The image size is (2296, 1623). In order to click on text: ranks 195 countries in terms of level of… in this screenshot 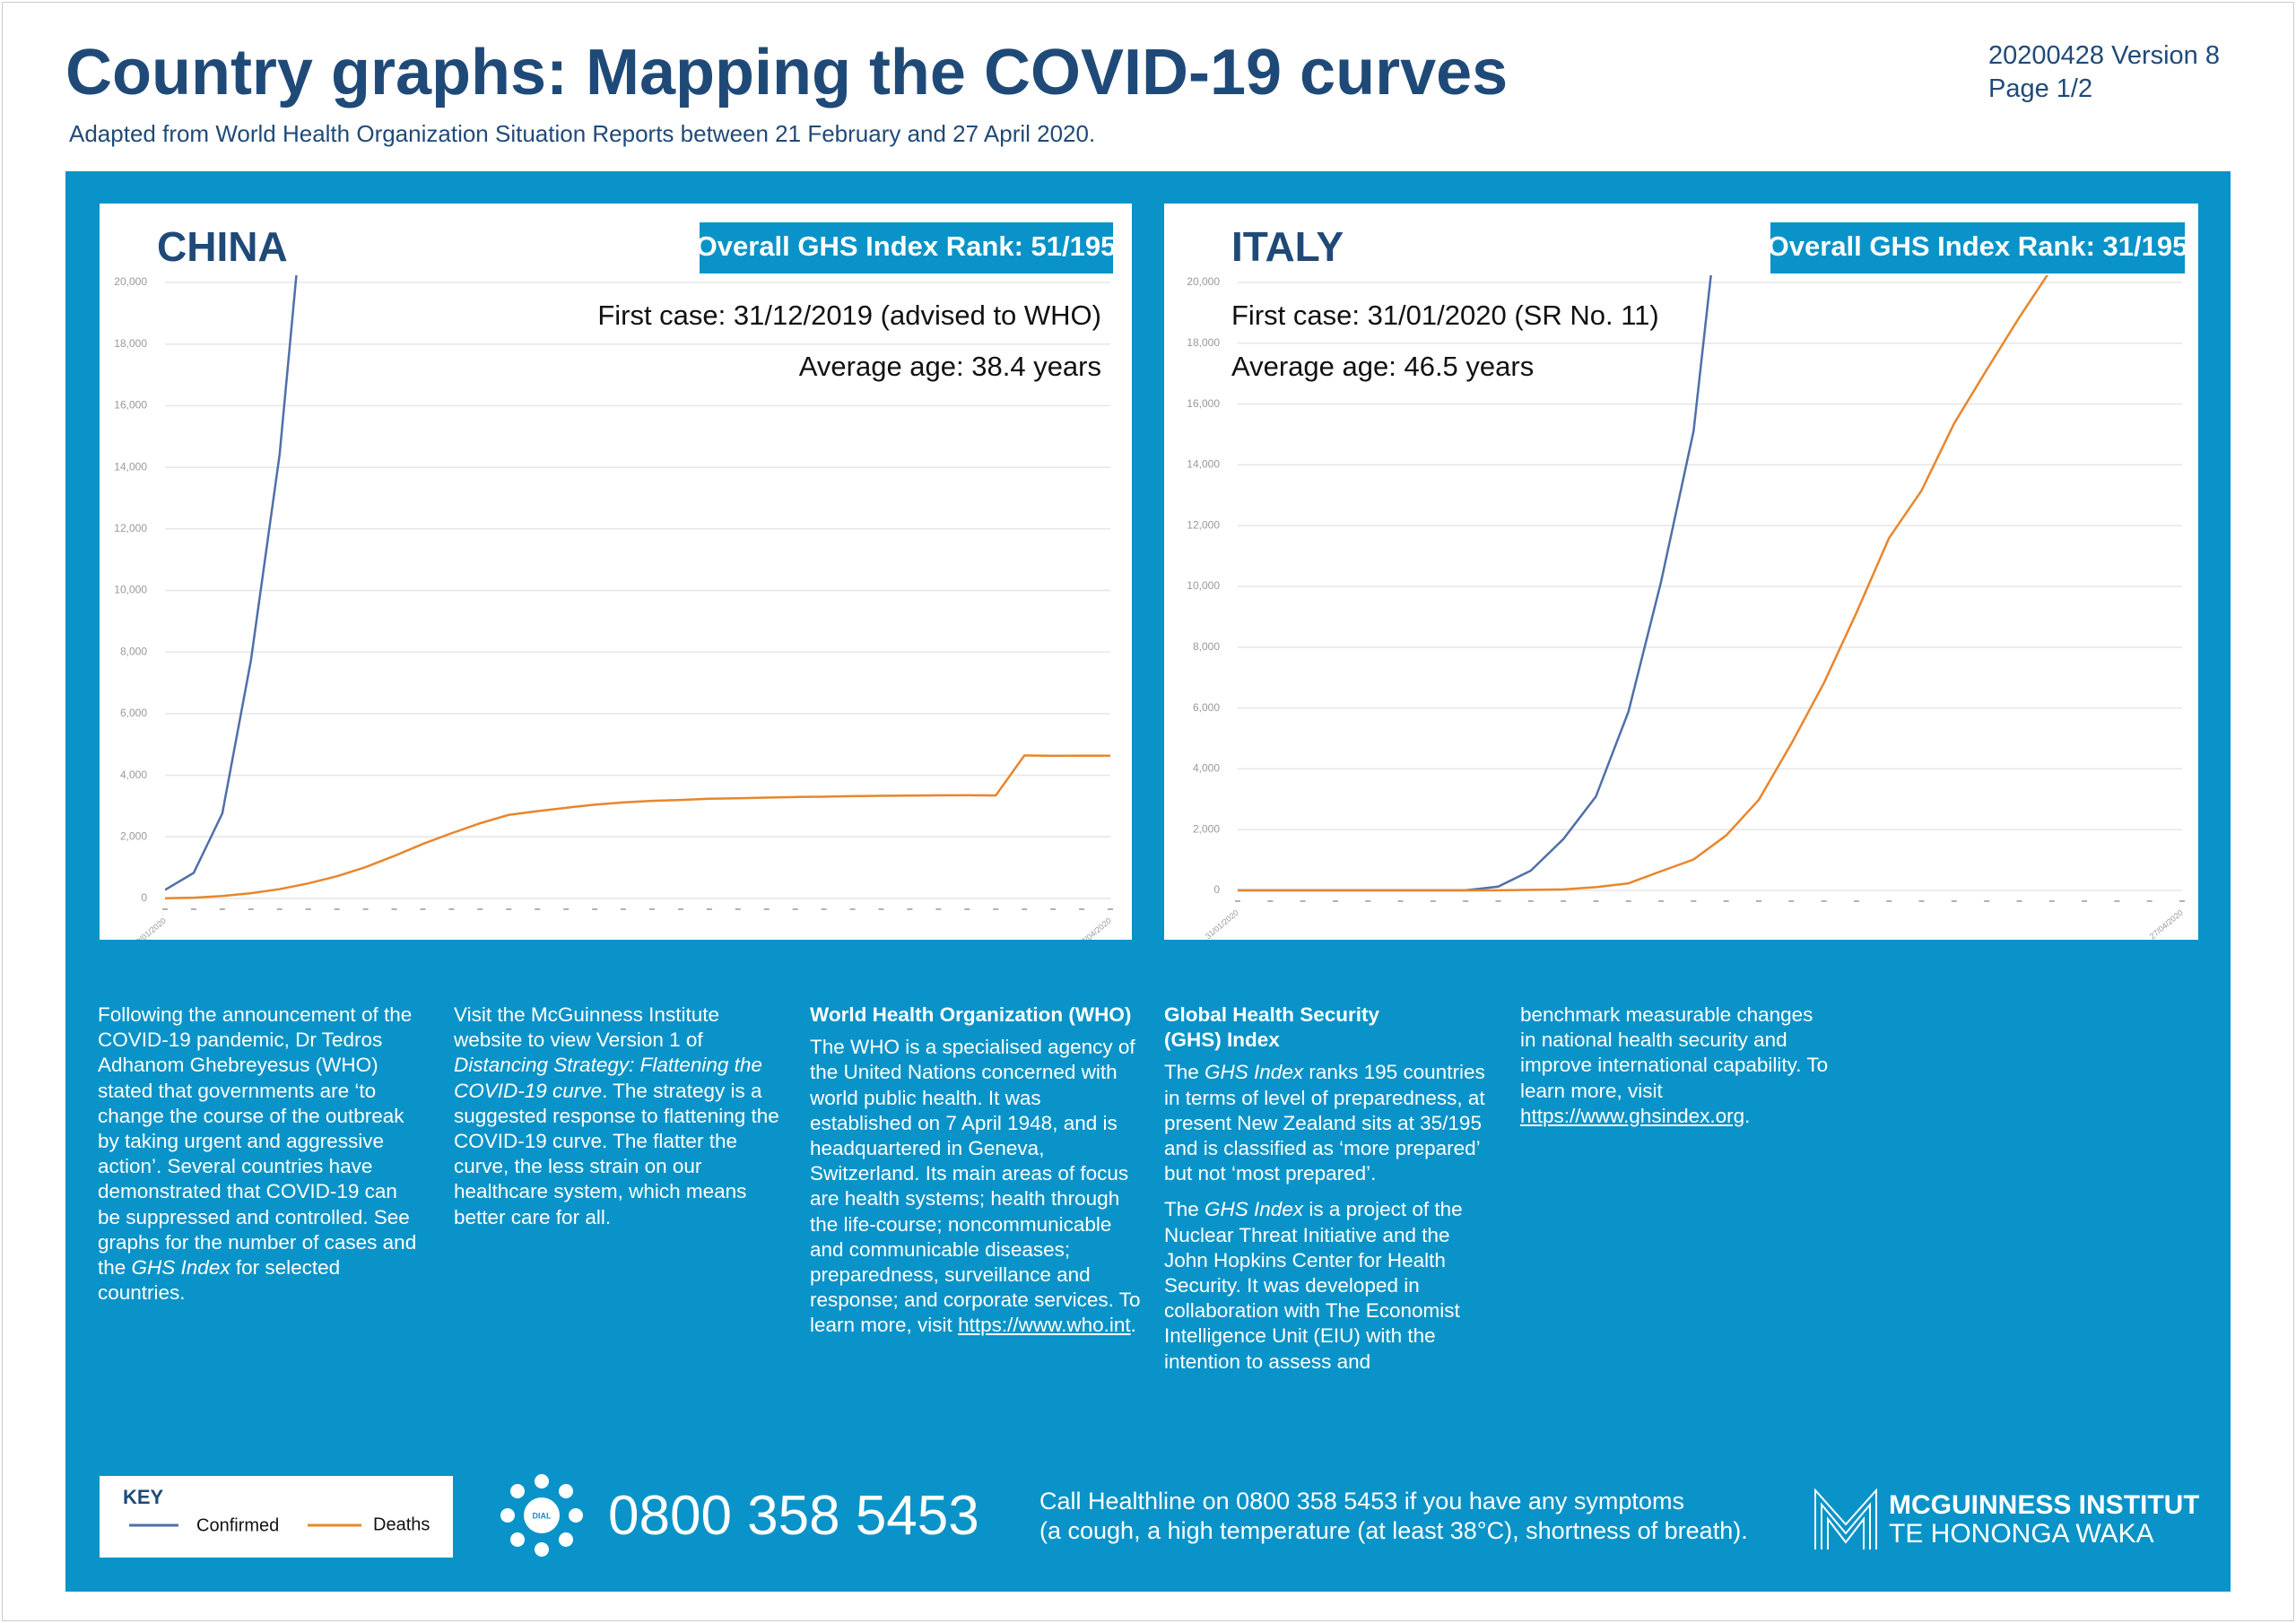, I will do `click(1324, 1123)`.